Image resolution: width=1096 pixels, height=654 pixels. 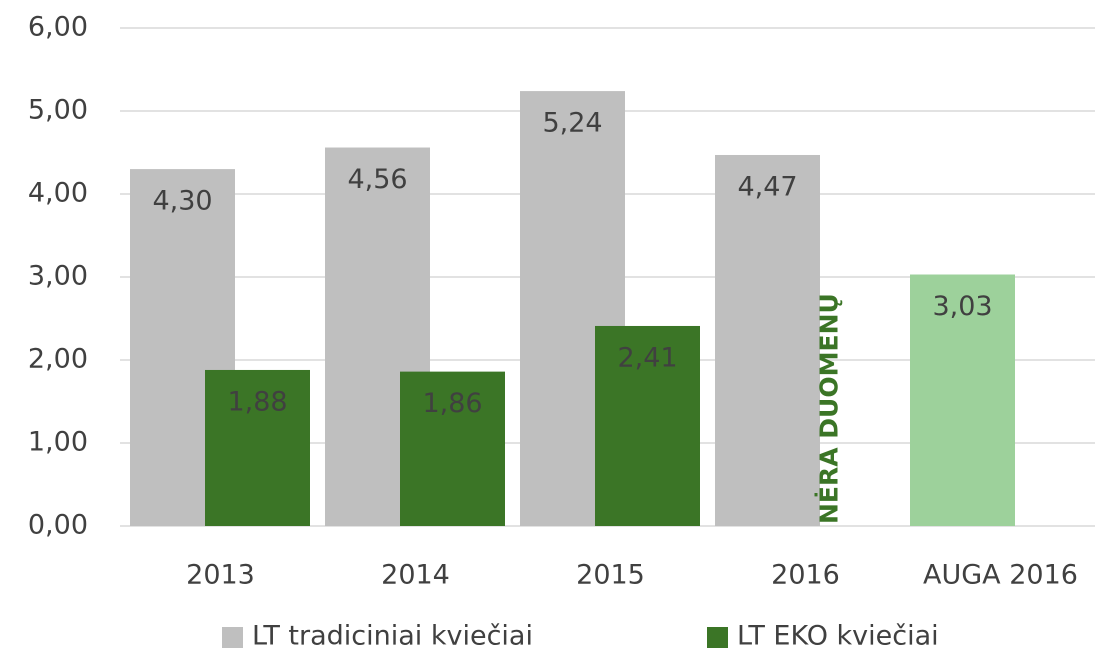 What do you see at coordinates (572, 123) in the screenshot?
I see `data-label: 5,24` at bounding box center [572, 123].